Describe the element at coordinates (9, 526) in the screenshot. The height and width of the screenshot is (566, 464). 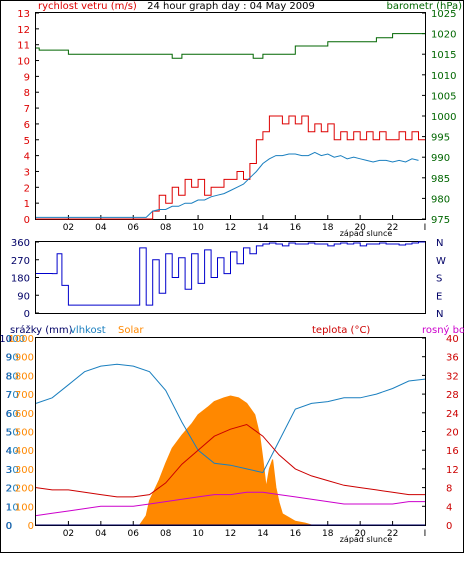
I see `rain-tick-label: 0` at that location.